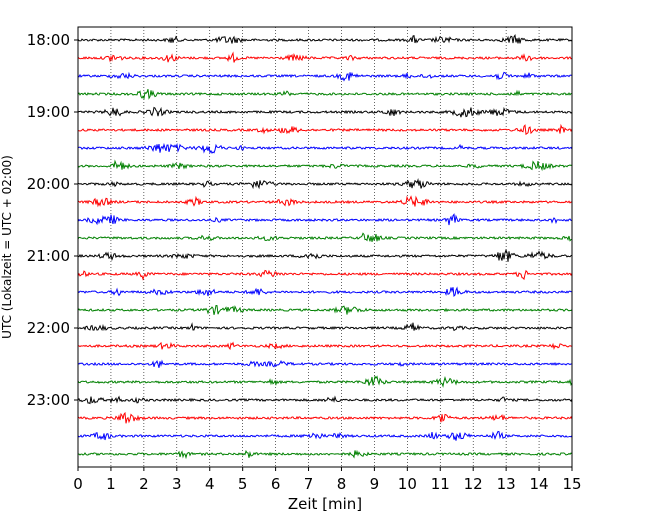  Describe the element at coordinates (48, 328) in the screenshot. I see `y-tick-label-4: 22:00` at that location.